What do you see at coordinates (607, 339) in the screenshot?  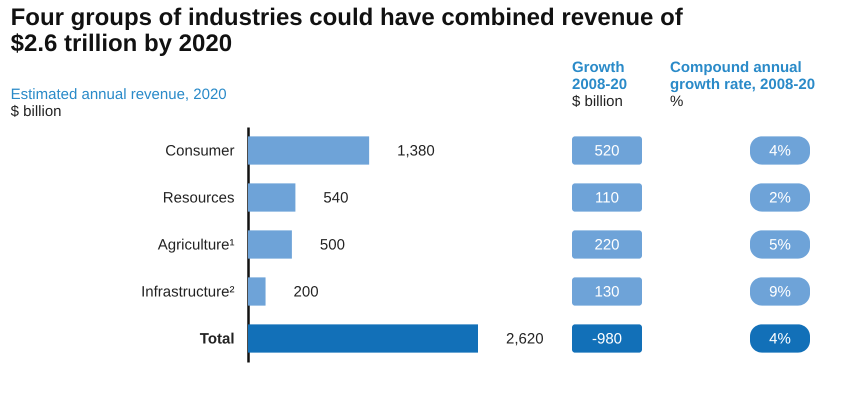 I see `data-label: -980` at bounding box center [607, 339].